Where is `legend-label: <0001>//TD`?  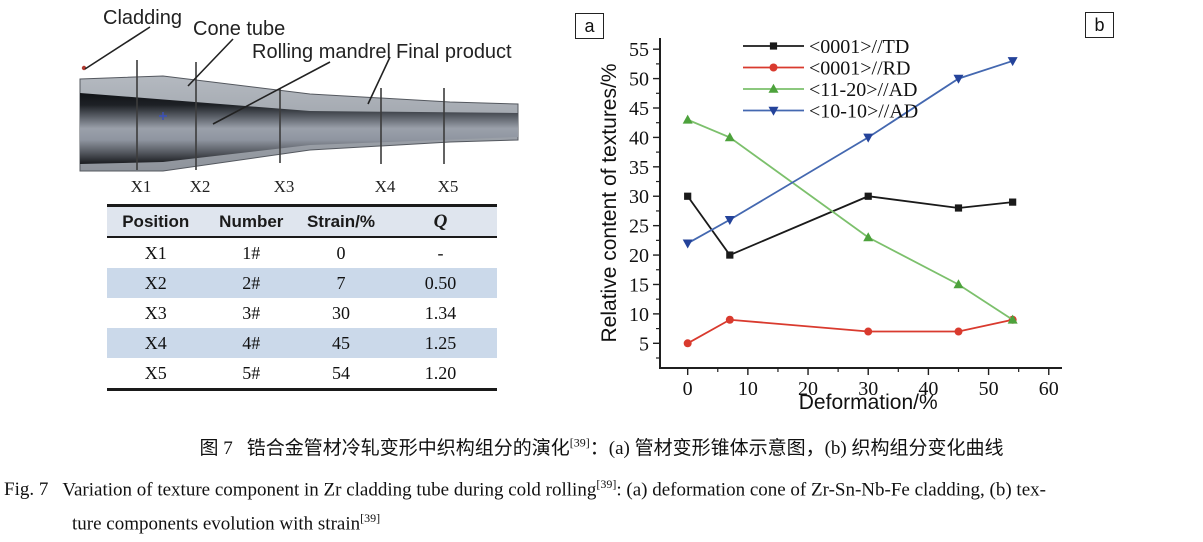
legend-label: <0001>//TD is located at coordinates (859, 47).